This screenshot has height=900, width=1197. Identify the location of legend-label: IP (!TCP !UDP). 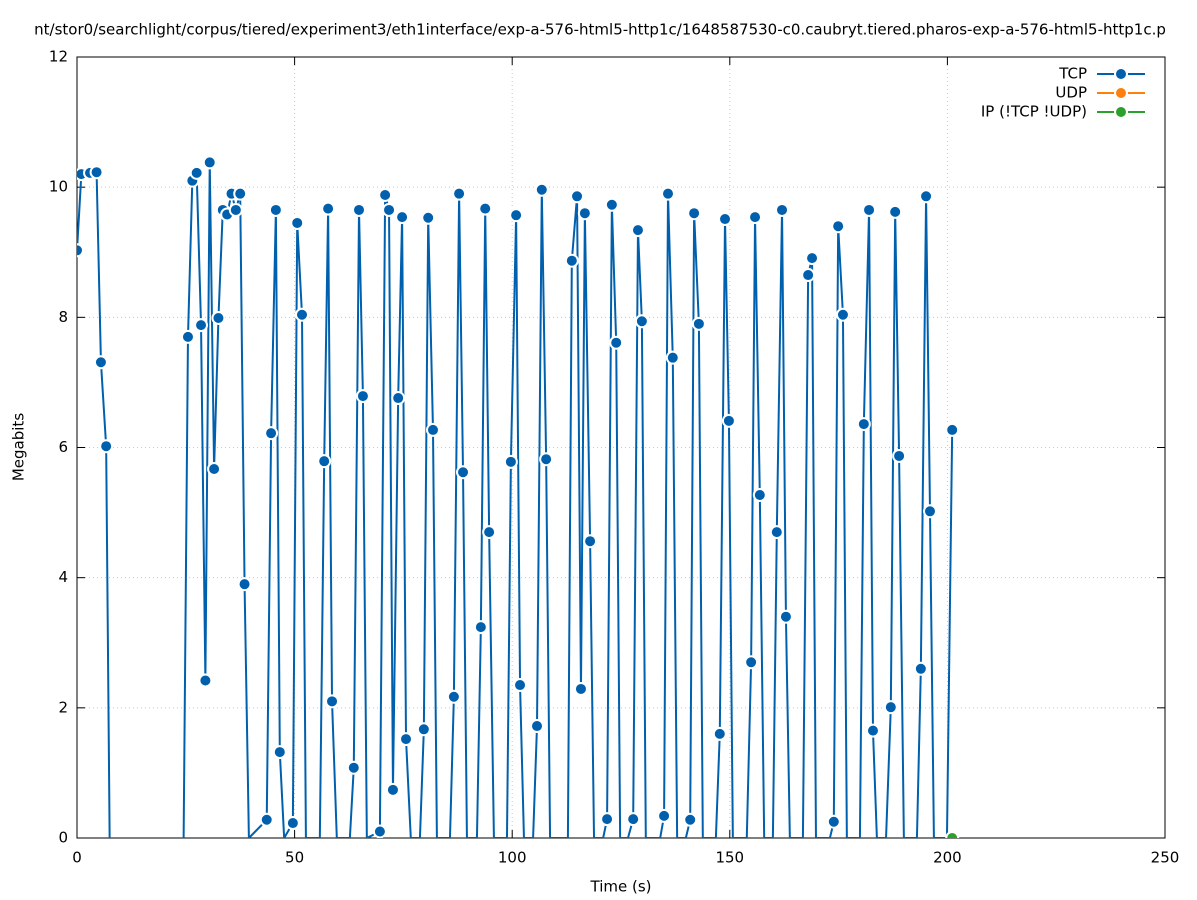
(1034, 112).